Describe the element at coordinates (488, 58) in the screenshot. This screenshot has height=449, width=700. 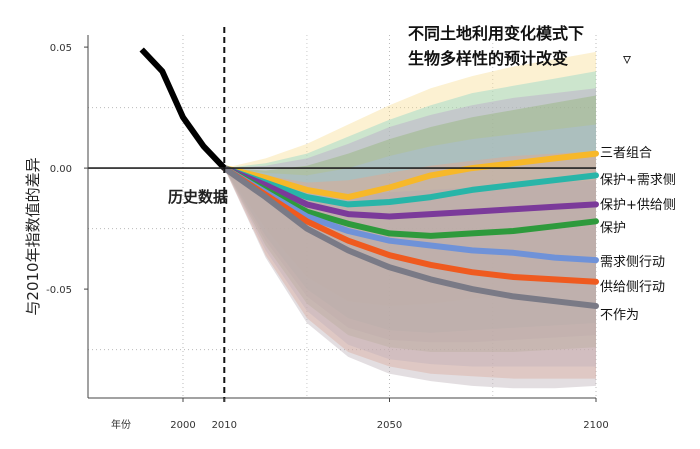
I see `chart-title-line-2: 生物多样性的预计改变` at that location.